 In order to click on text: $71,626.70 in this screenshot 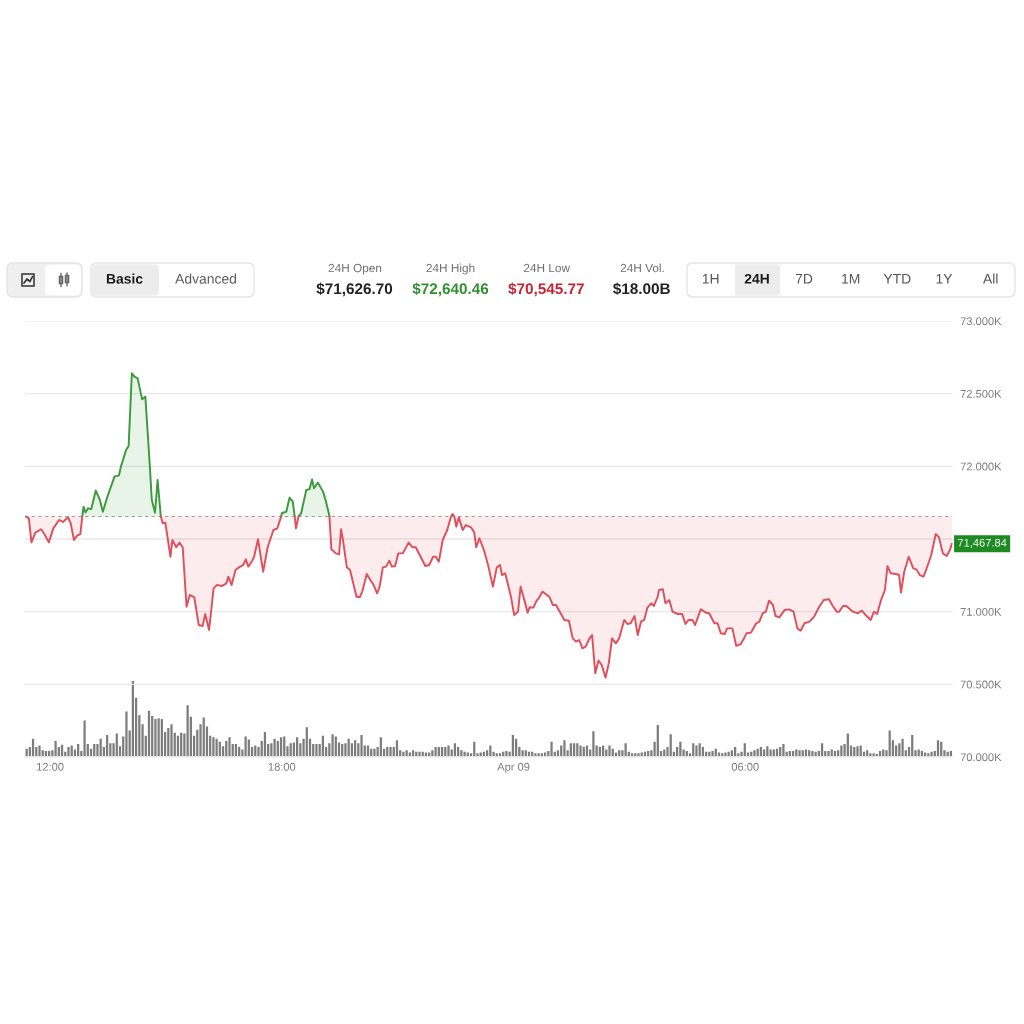, I will do `click(354, 289)`.